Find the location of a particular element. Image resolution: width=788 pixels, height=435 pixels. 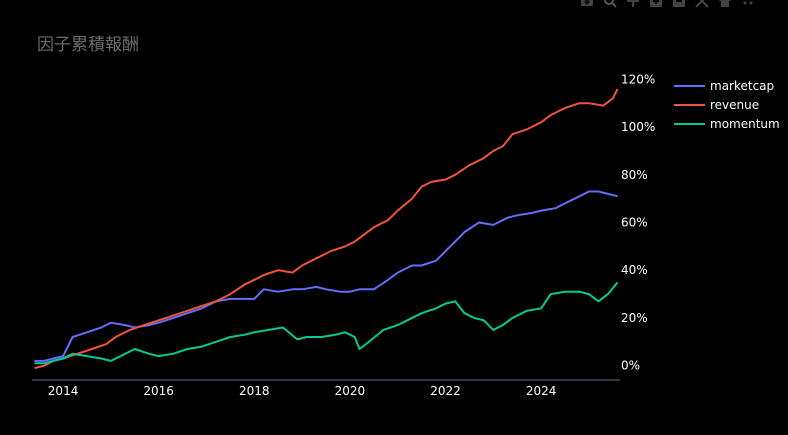

legend-item-marketcap: marketcap is located at coordinates (727, 85).